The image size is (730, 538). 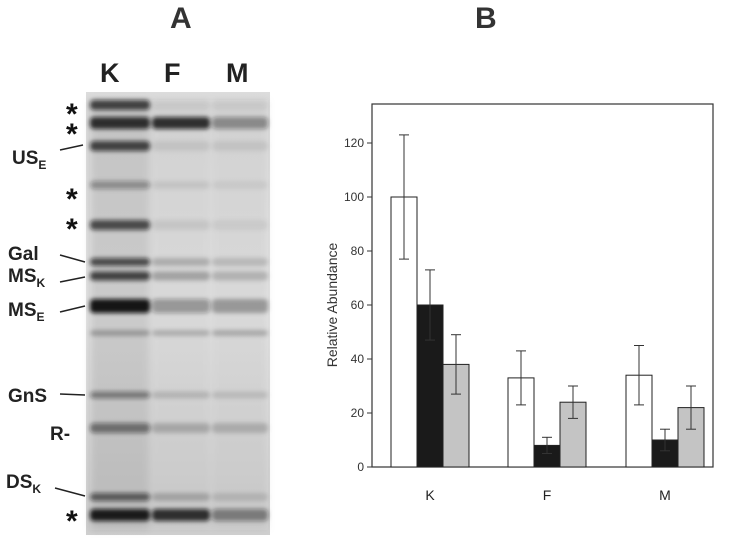 What do you see at coordinates (237, 73) in the screenshot?
I see `lane-label-m: M` at bounding box center [237, 73].